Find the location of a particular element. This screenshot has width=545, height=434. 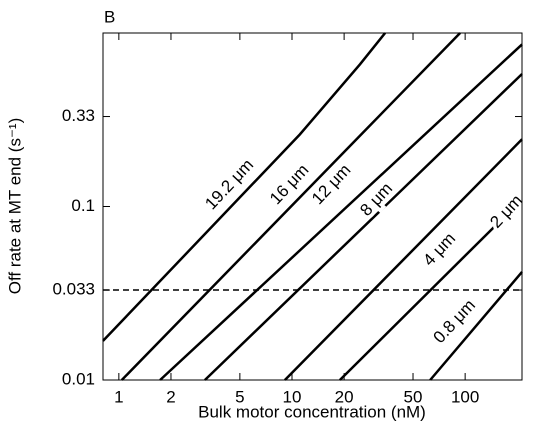

y-axis-label: Off rate at MT end (s⁻¹) is located at coordinates (14, 206).